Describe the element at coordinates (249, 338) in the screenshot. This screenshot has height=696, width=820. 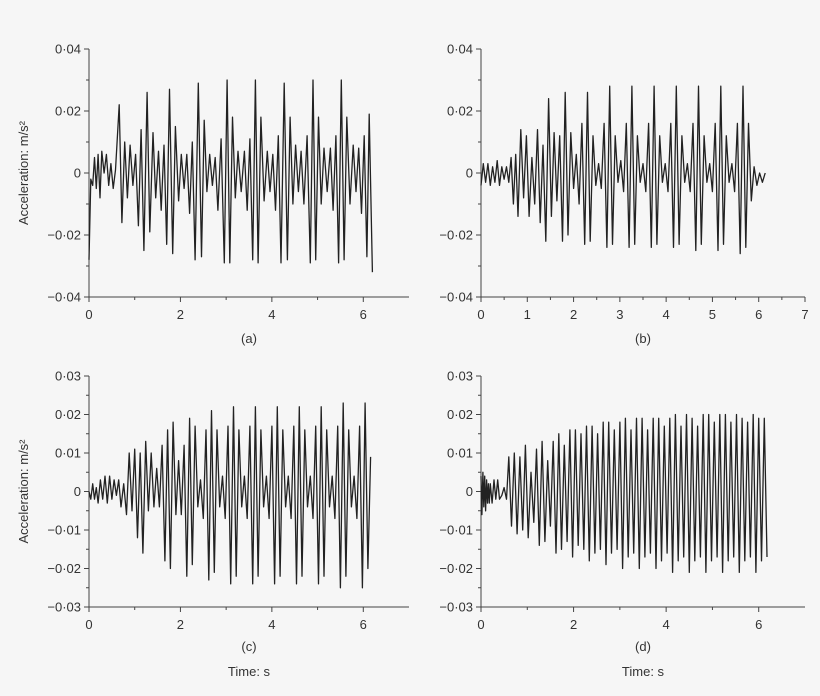
I see `panel-label: (a)` at that location.